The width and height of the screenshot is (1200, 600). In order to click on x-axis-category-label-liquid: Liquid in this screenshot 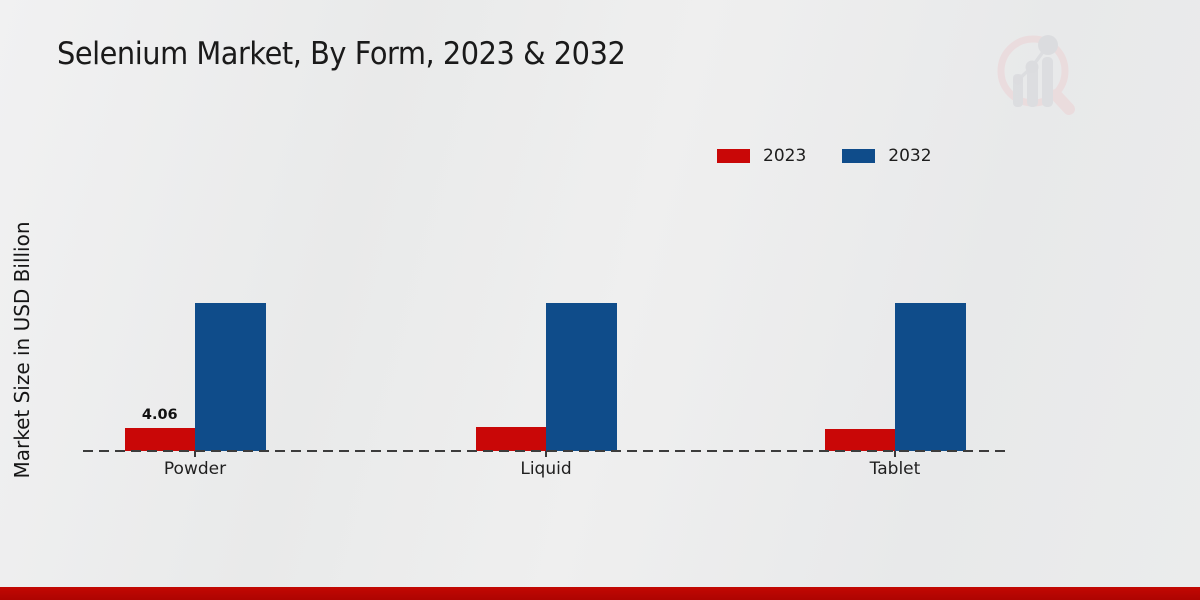, I will do `click(546, 469)`.